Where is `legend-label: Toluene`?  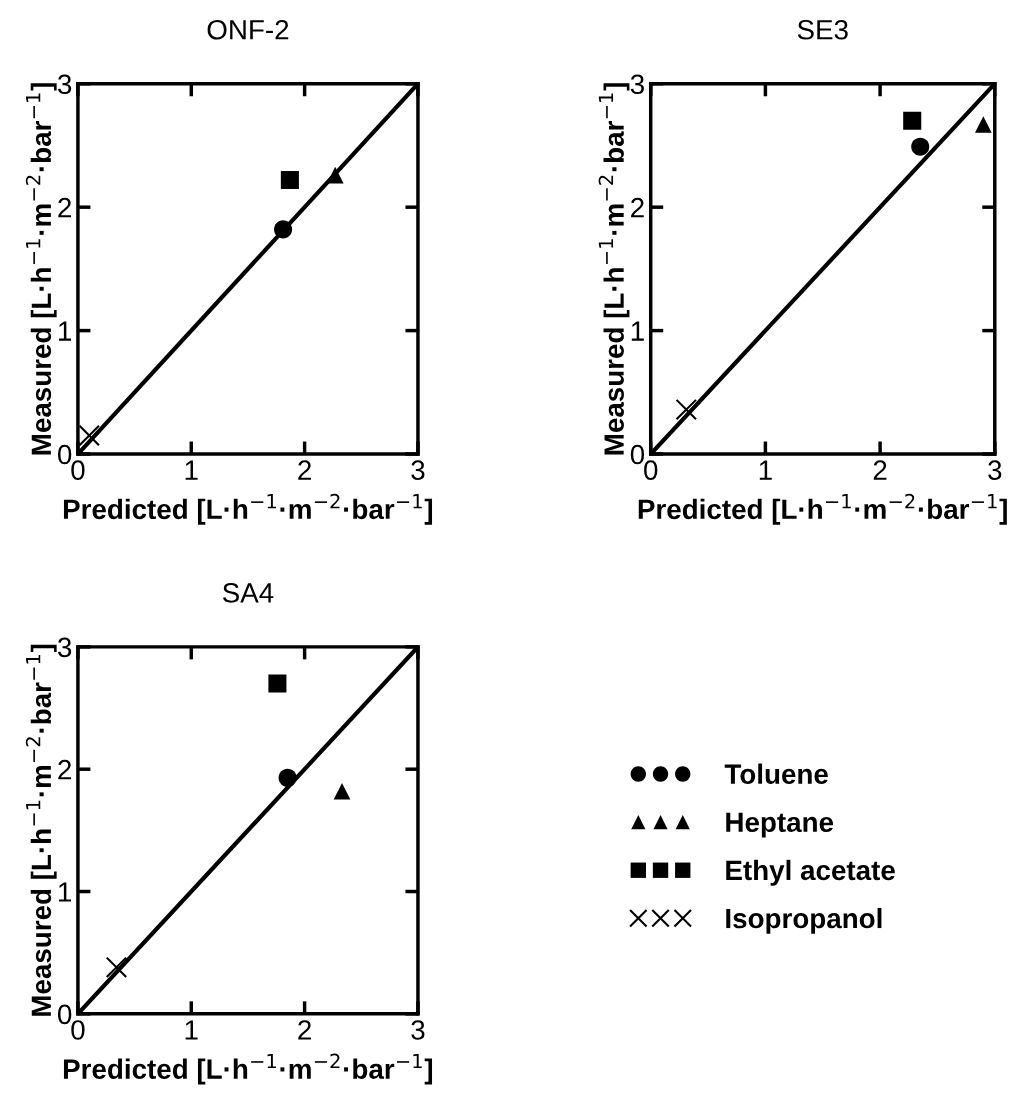
legend-label: Toluene is located at coordinates (776, 773).